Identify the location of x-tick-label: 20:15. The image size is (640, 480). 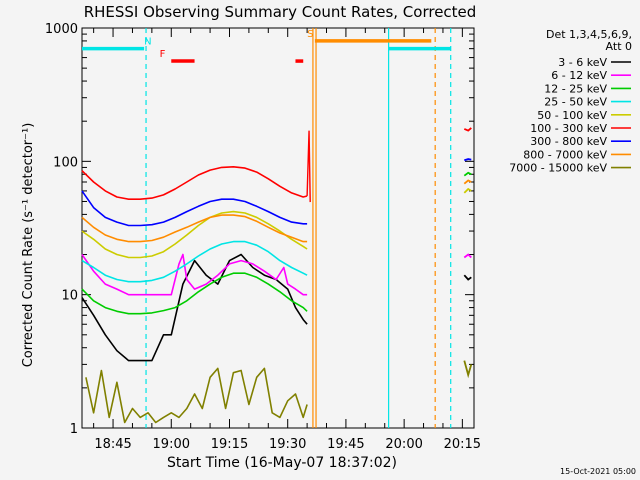
(462, 444).